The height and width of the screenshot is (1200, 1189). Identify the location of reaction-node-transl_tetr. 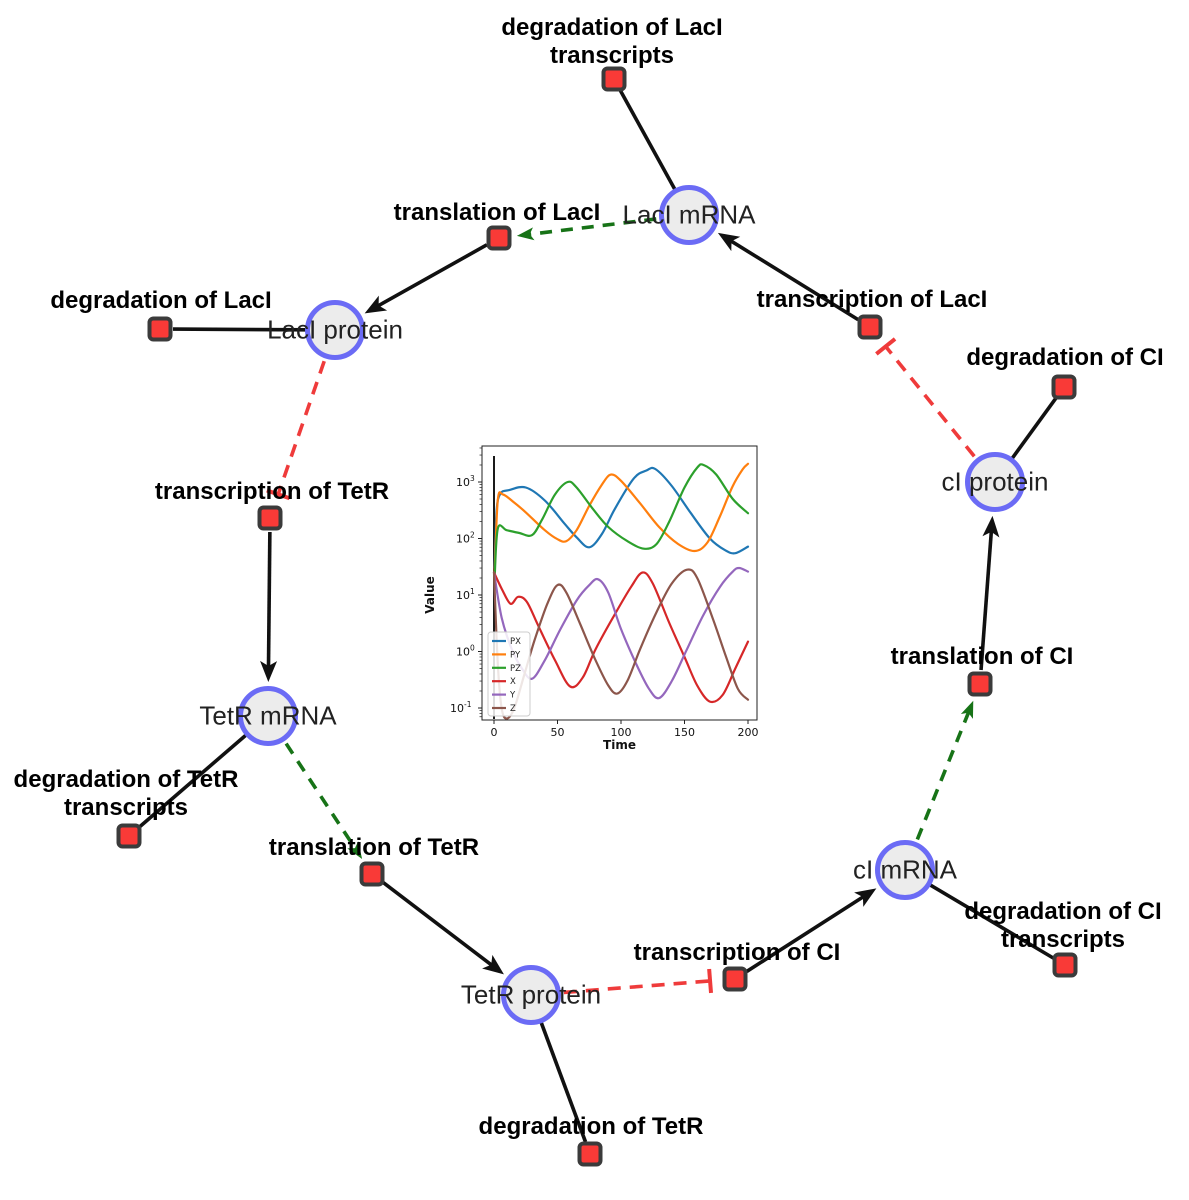
(372, 874).